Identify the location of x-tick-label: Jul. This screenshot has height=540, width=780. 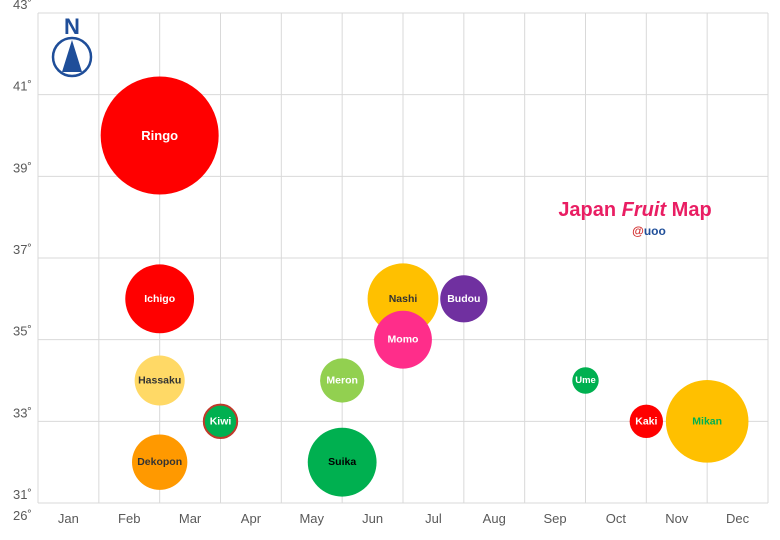
(433, 518).